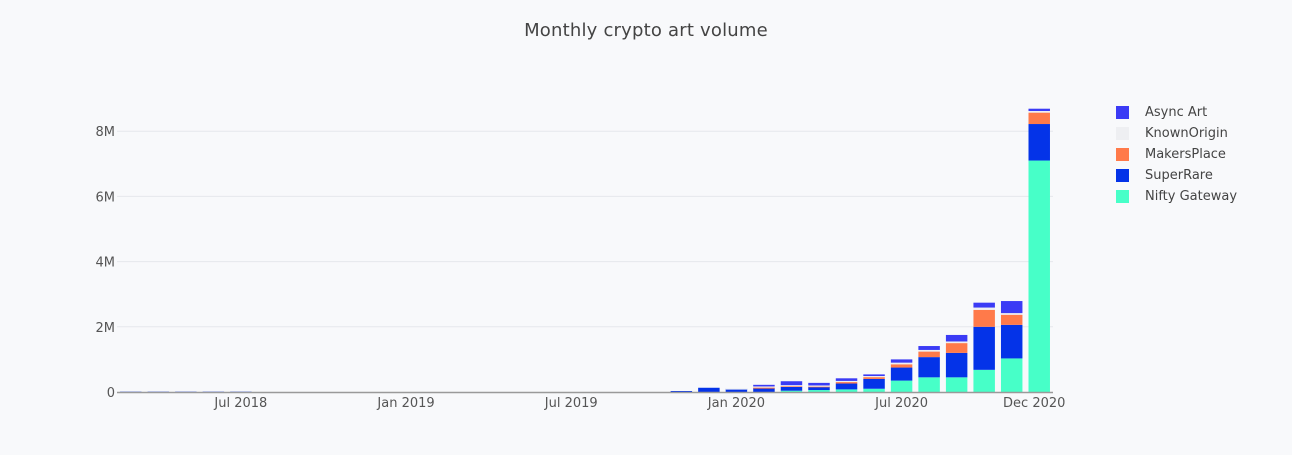 This screenshot has height=455, width=1292. Describe the element at coordinates (1179, 175) in the screenshot. I see `legend-label: SuperRare` at that location.